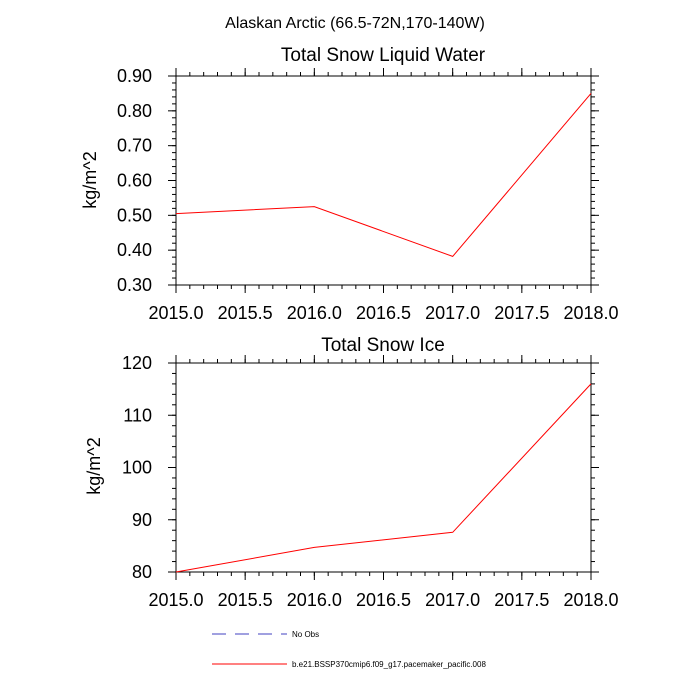 This screenshot has height=700, width=700. Describe the element at coordinates (134, 76) in the screenshot. I see `y-tick-label: 0.90` at that location.